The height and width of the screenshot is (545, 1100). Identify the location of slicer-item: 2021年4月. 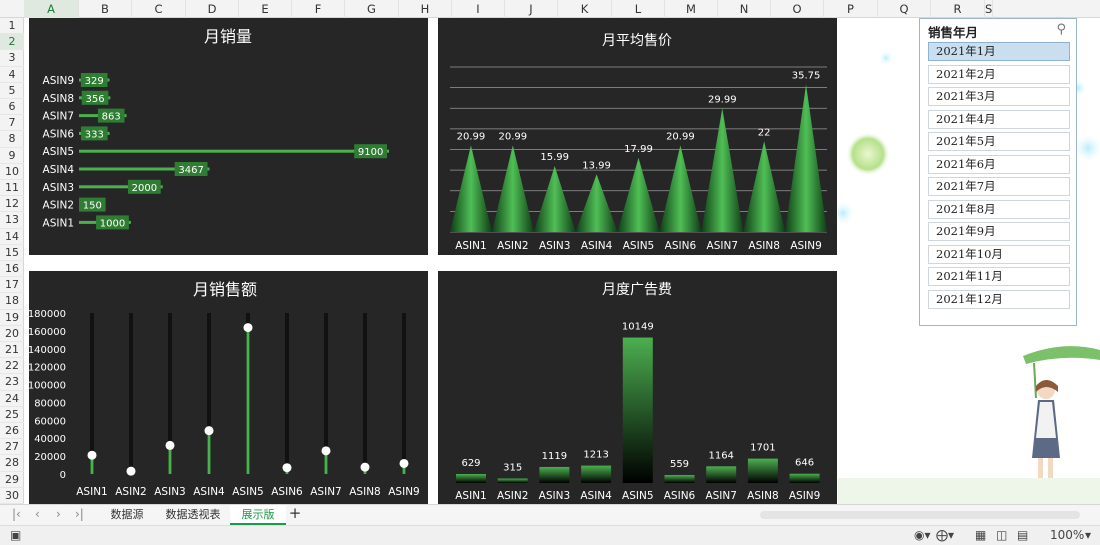
(999, 119).